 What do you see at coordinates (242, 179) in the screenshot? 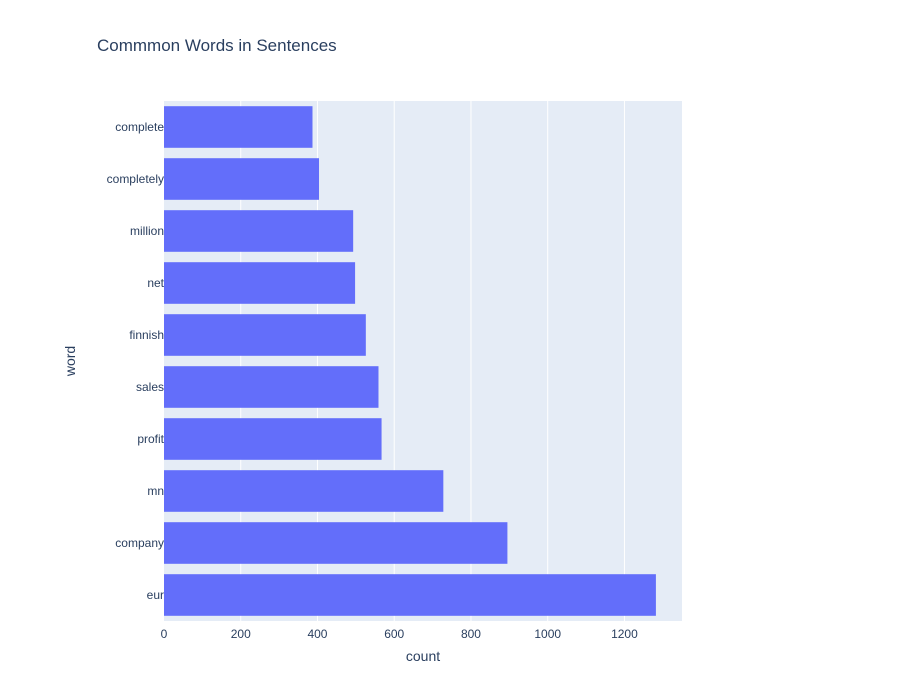
I see `bar-completely` at bounding box center [242, 179].